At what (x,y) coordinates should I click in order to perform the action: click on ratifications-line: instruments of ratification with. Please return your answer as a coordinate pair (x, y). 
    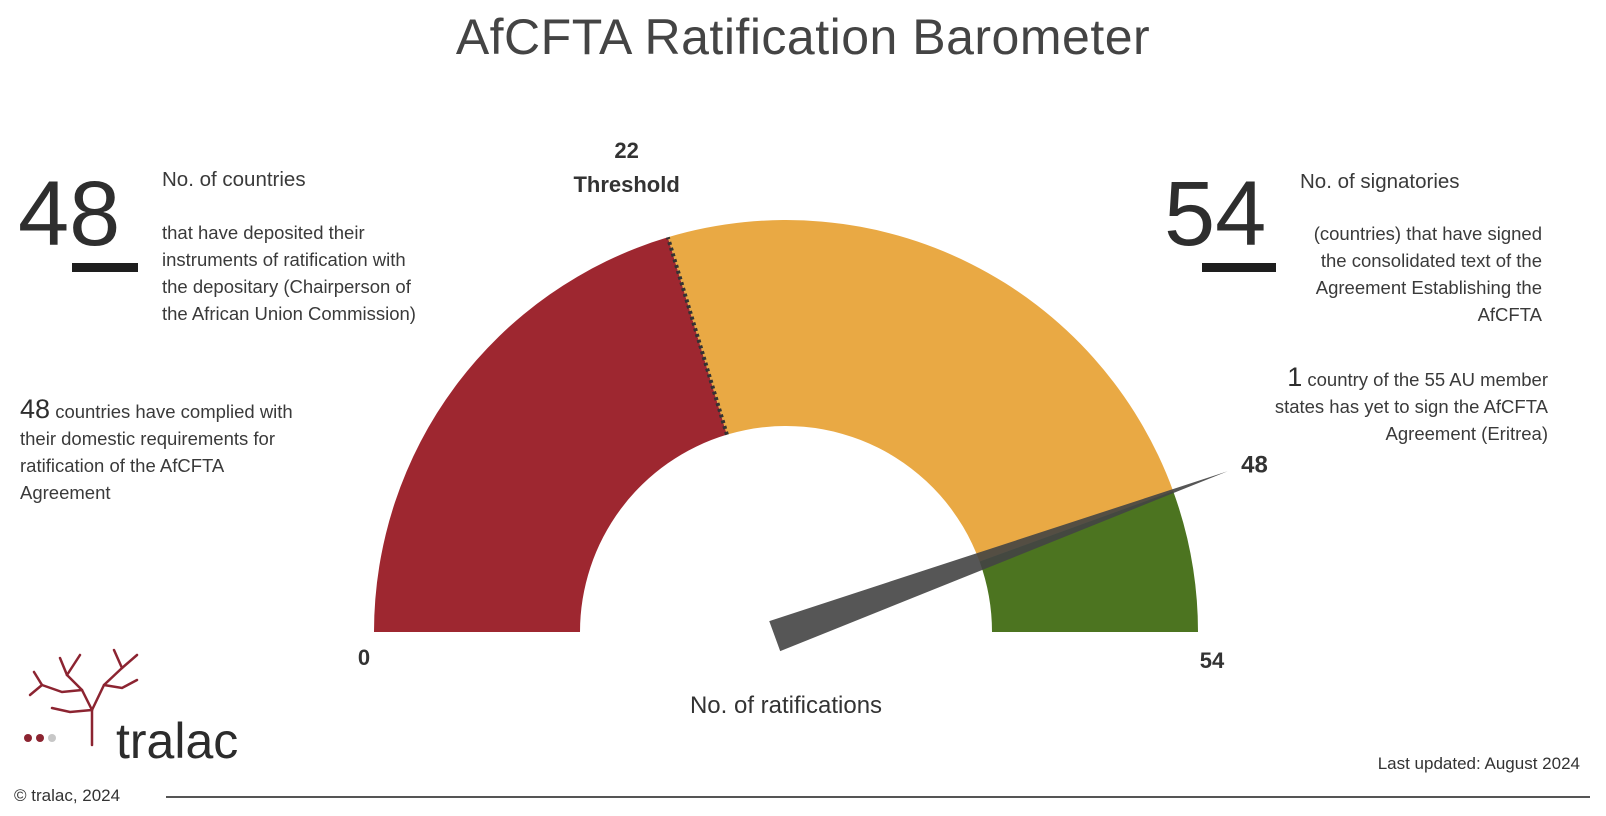
    Looking at the image, I should click on (284, 259).